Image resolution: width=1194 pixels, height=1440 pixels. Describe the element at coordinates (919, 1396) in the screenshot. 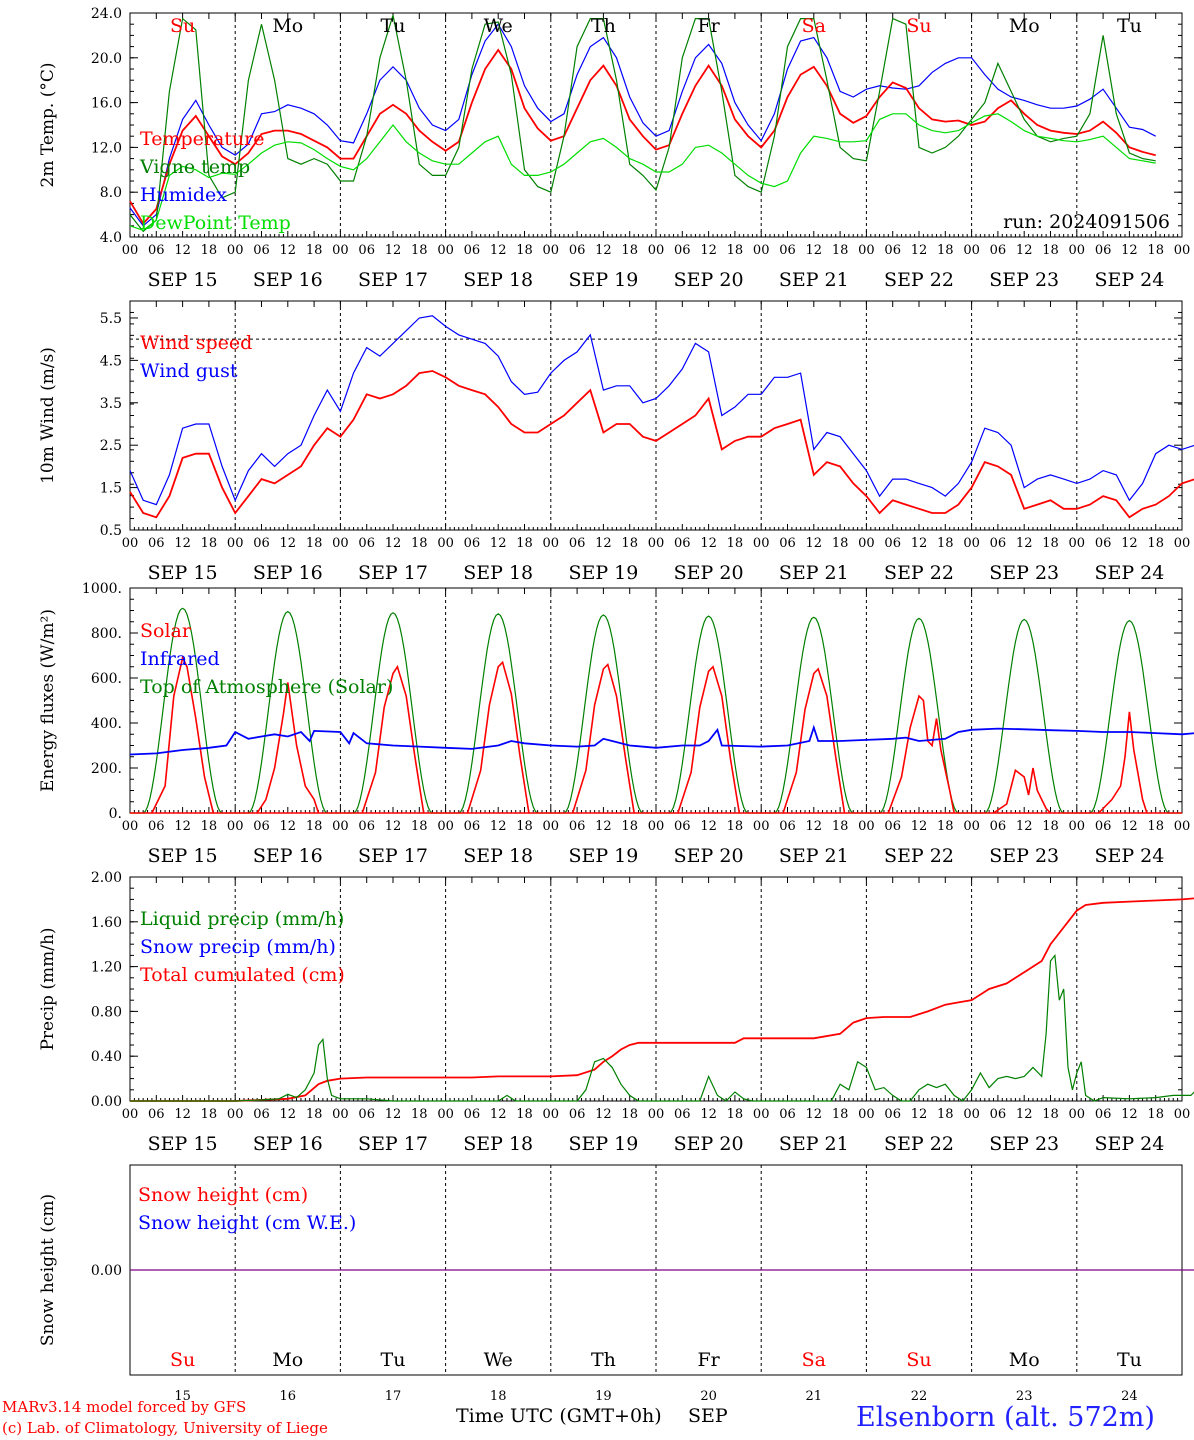

I see `day-number: 22` at that location.